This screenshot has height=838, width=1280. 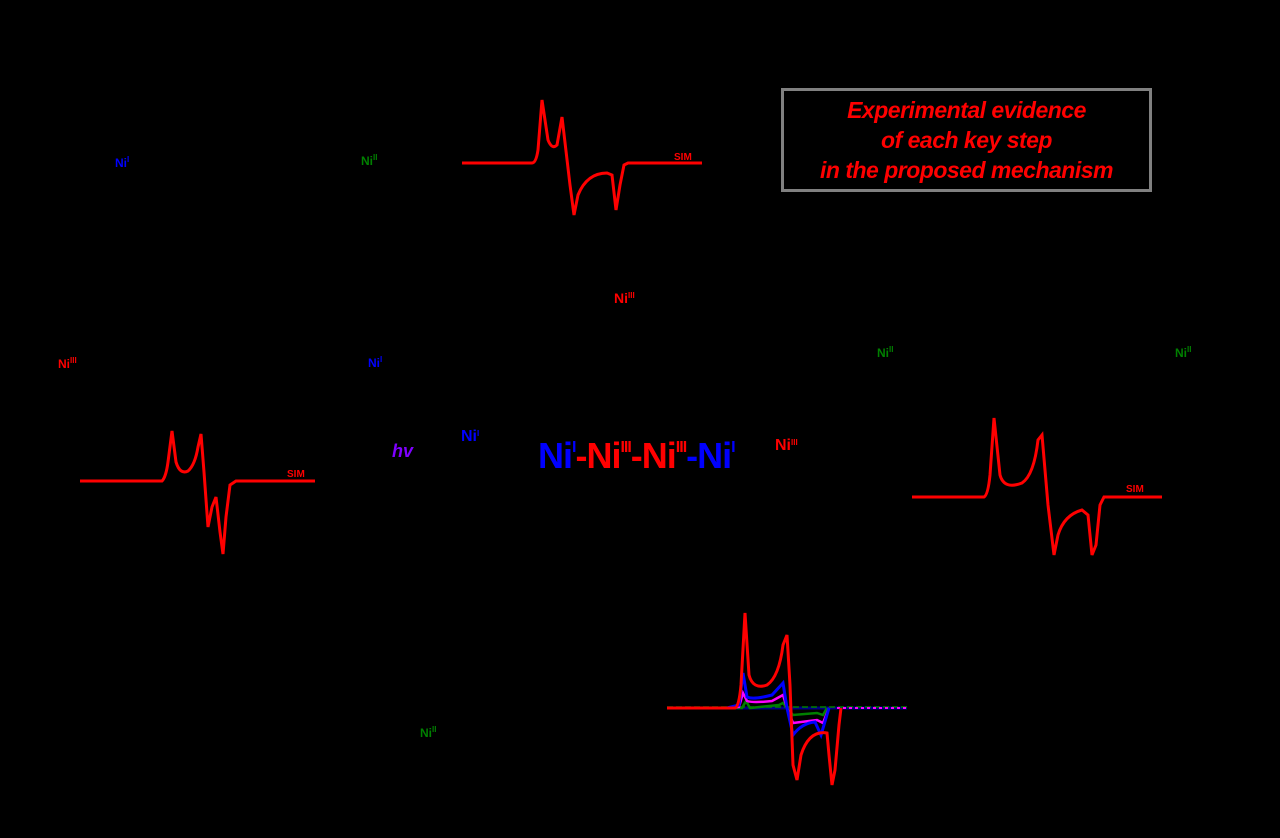 I want to click on evidence-line-2: of each key step, so click(x=966, y=140).